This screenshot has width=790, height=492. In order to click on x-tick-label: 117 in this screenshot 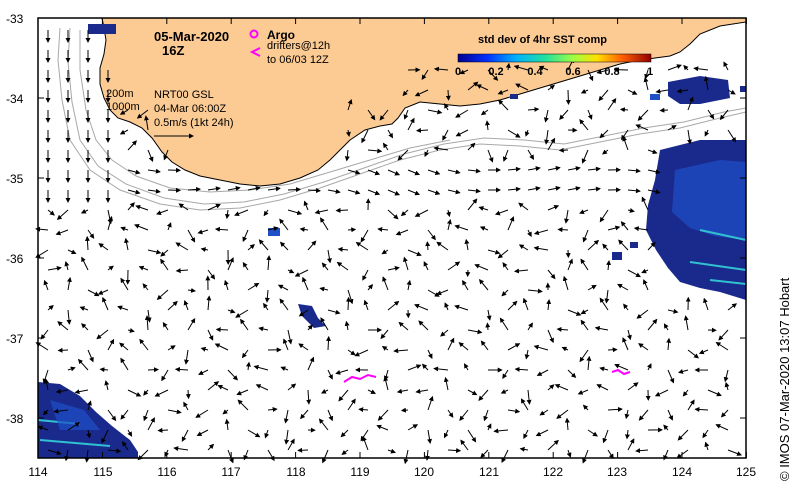, I will do `click(231, 472)`.